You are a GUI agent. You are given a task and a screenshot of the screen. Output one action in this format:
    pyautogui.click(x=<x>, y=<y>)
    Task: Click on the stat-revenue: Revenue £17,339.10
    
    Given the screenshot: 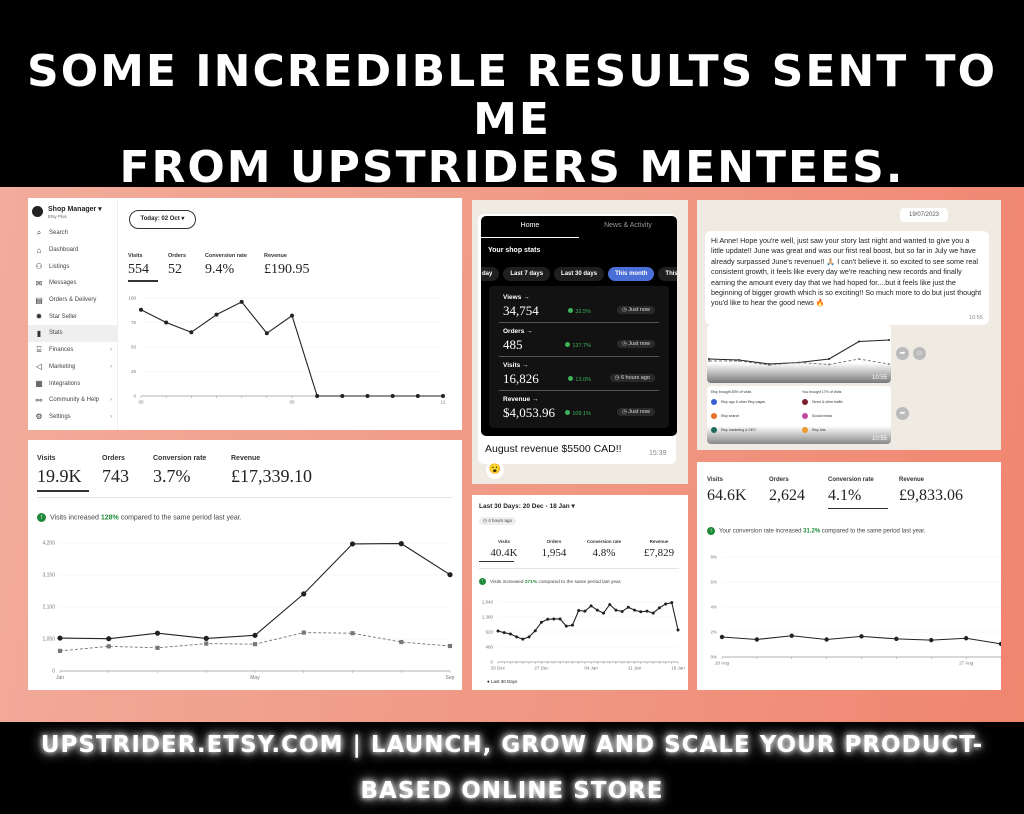 What is the action you would take?
    pyautogui.click(x=271, y=471)
    